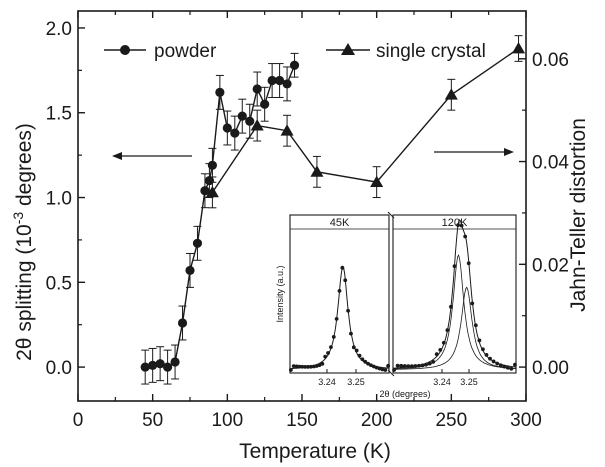  Describe the element at coordinates (125, 50) in the screenshot. I see `legend-marker-powder` at that location.